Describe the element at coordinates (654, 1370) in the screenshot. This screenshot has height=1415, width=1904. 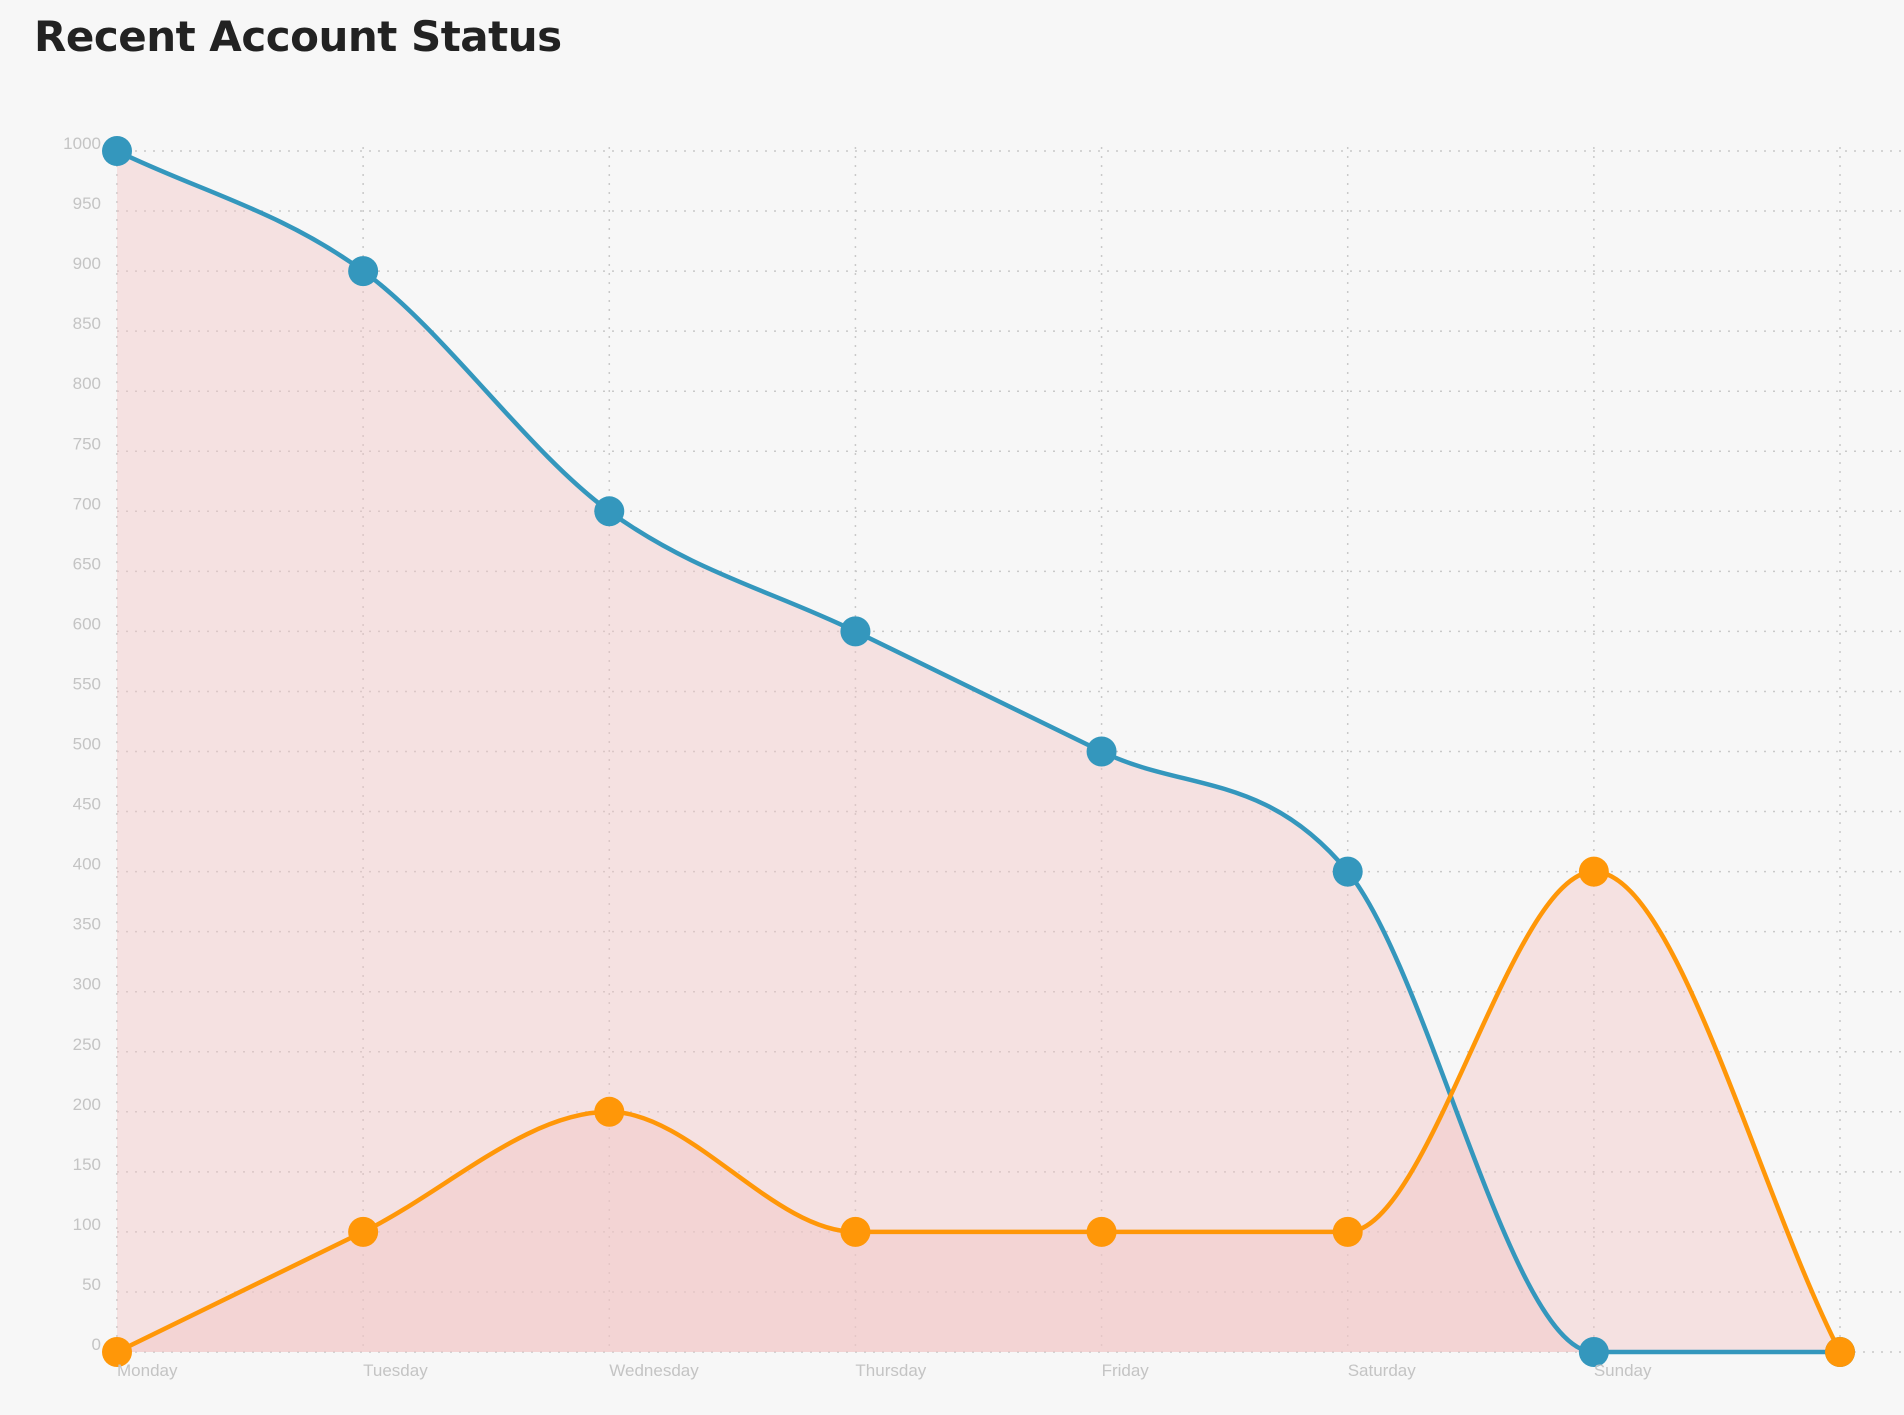
I see `x-tick-label-2: Wednesday` at that location.